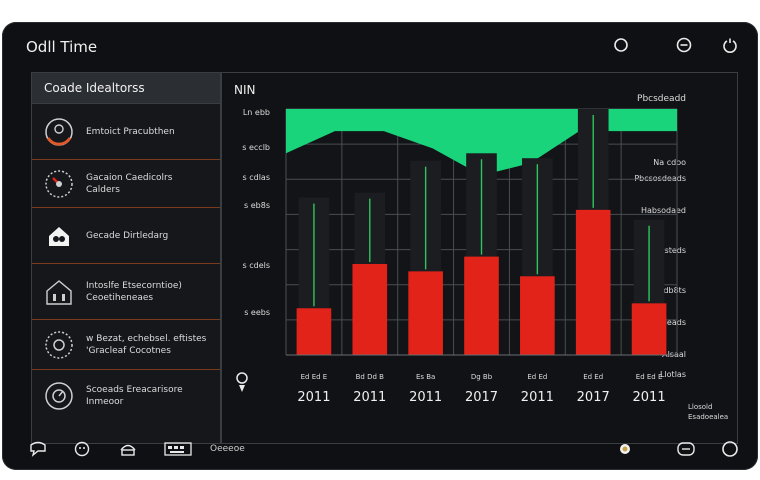 The image size is (760, 480). Describe the element at coordinates (730, 449) in the screenshot. I see `settings-icon` at that location.